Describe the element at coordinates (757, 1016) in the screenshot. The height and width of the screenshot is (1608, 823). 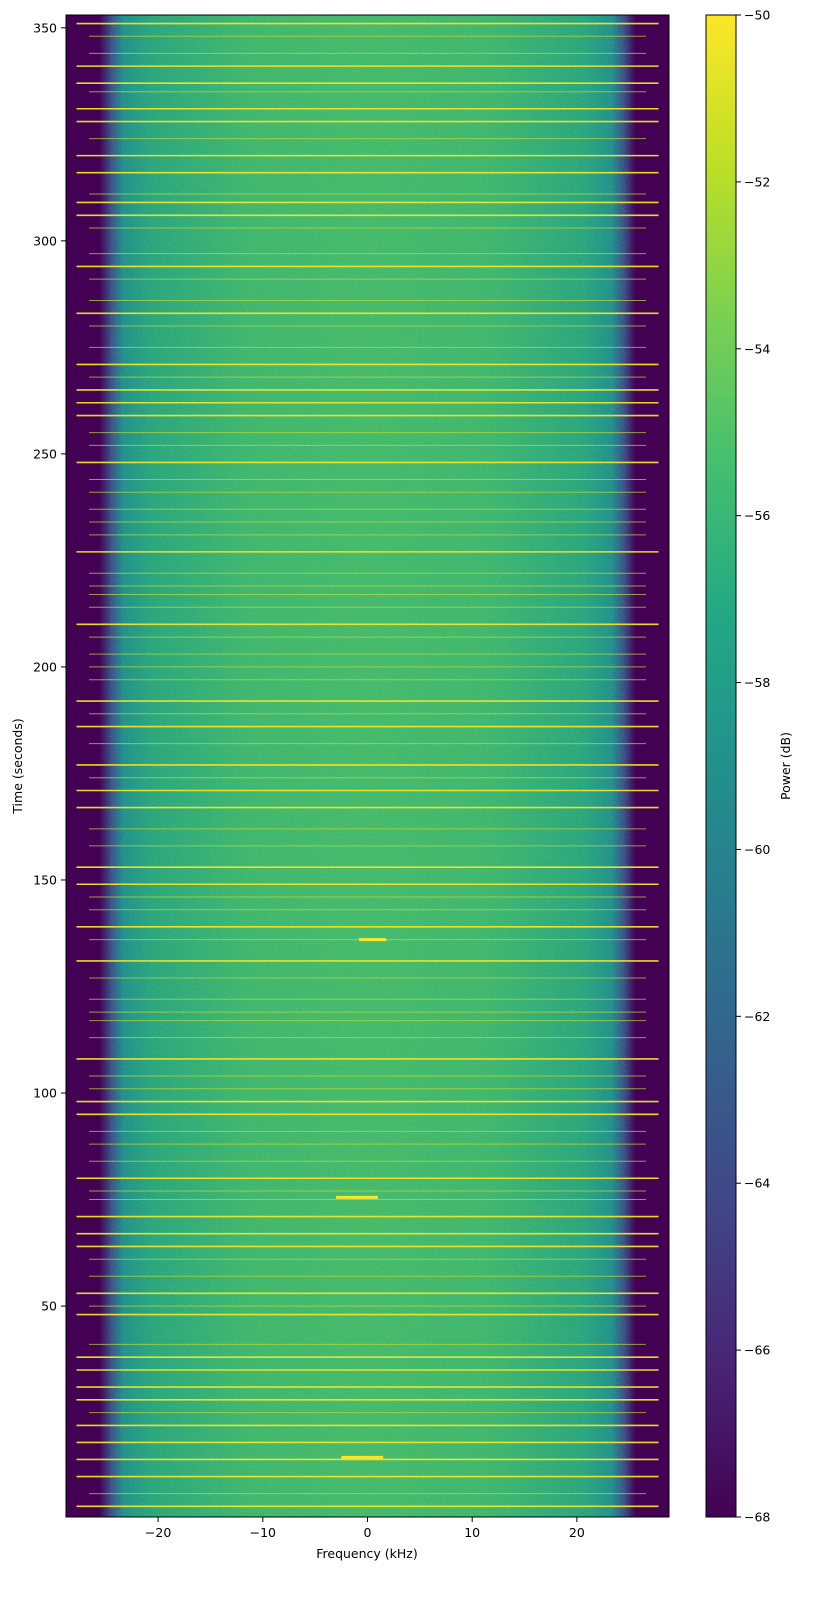
I see `colorbar-tick-label: −62` at that location.